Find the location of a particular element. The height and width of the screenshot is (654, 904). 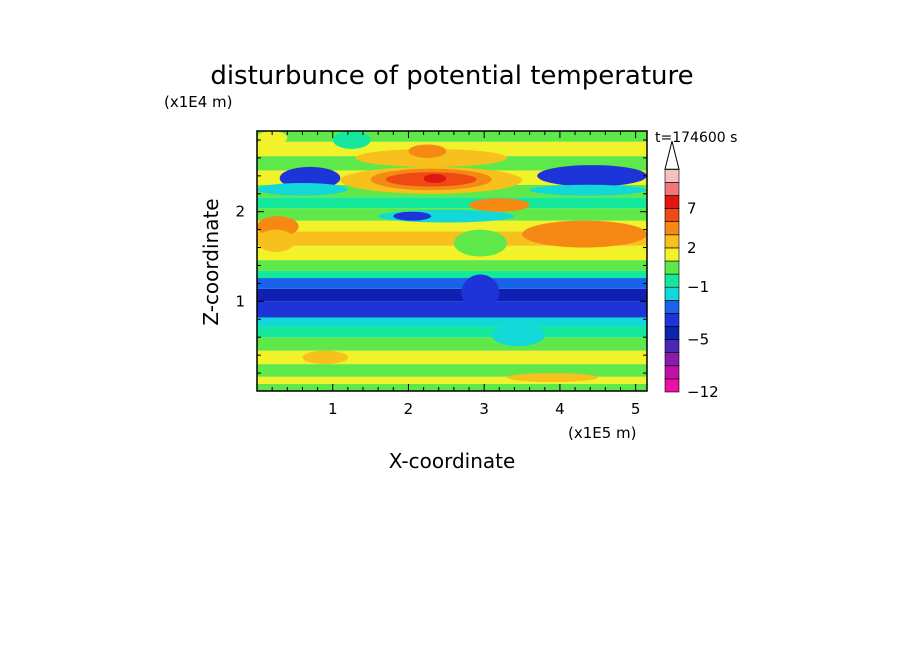

y-axis-label: Z-coordinate is located at coordinates (211, 261).